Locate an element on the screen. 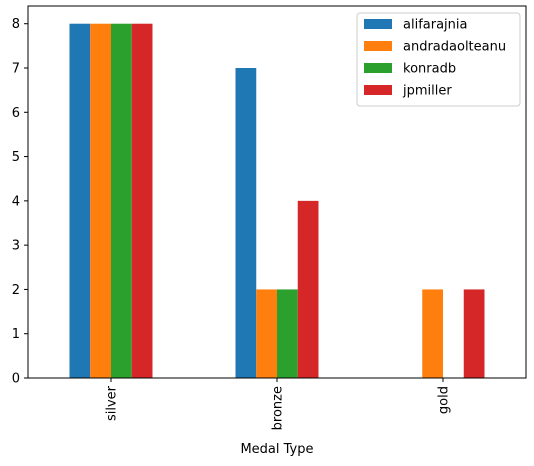 This screenshot has height=466, width=534. x-tick-label-silver: silver is located at coordinates (112, 403).